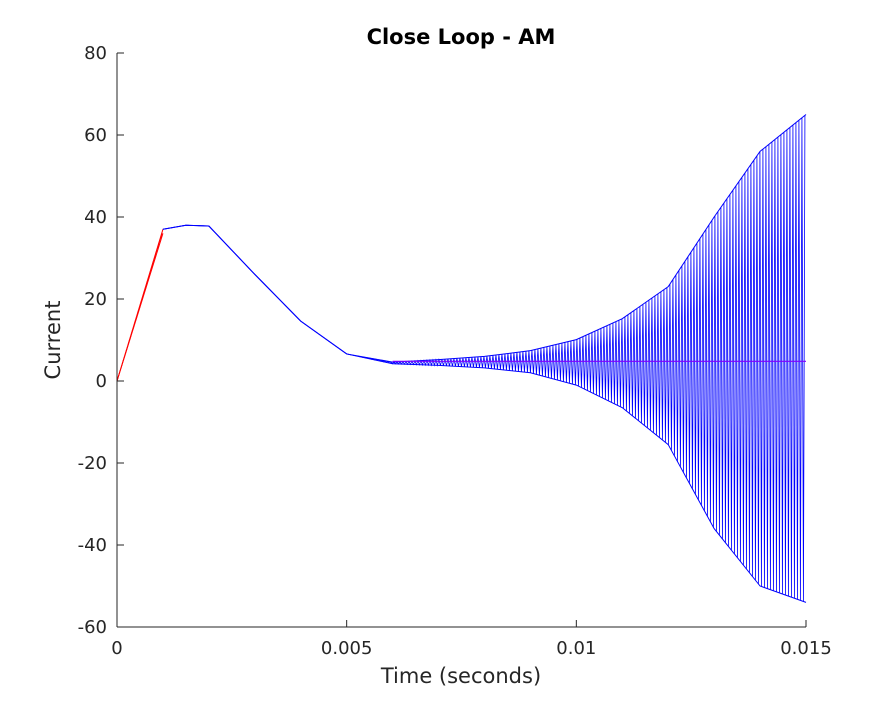  Describe the element at coordinates (95, 217) in the screenshot. I see `y-tick-label: 40` at that location.